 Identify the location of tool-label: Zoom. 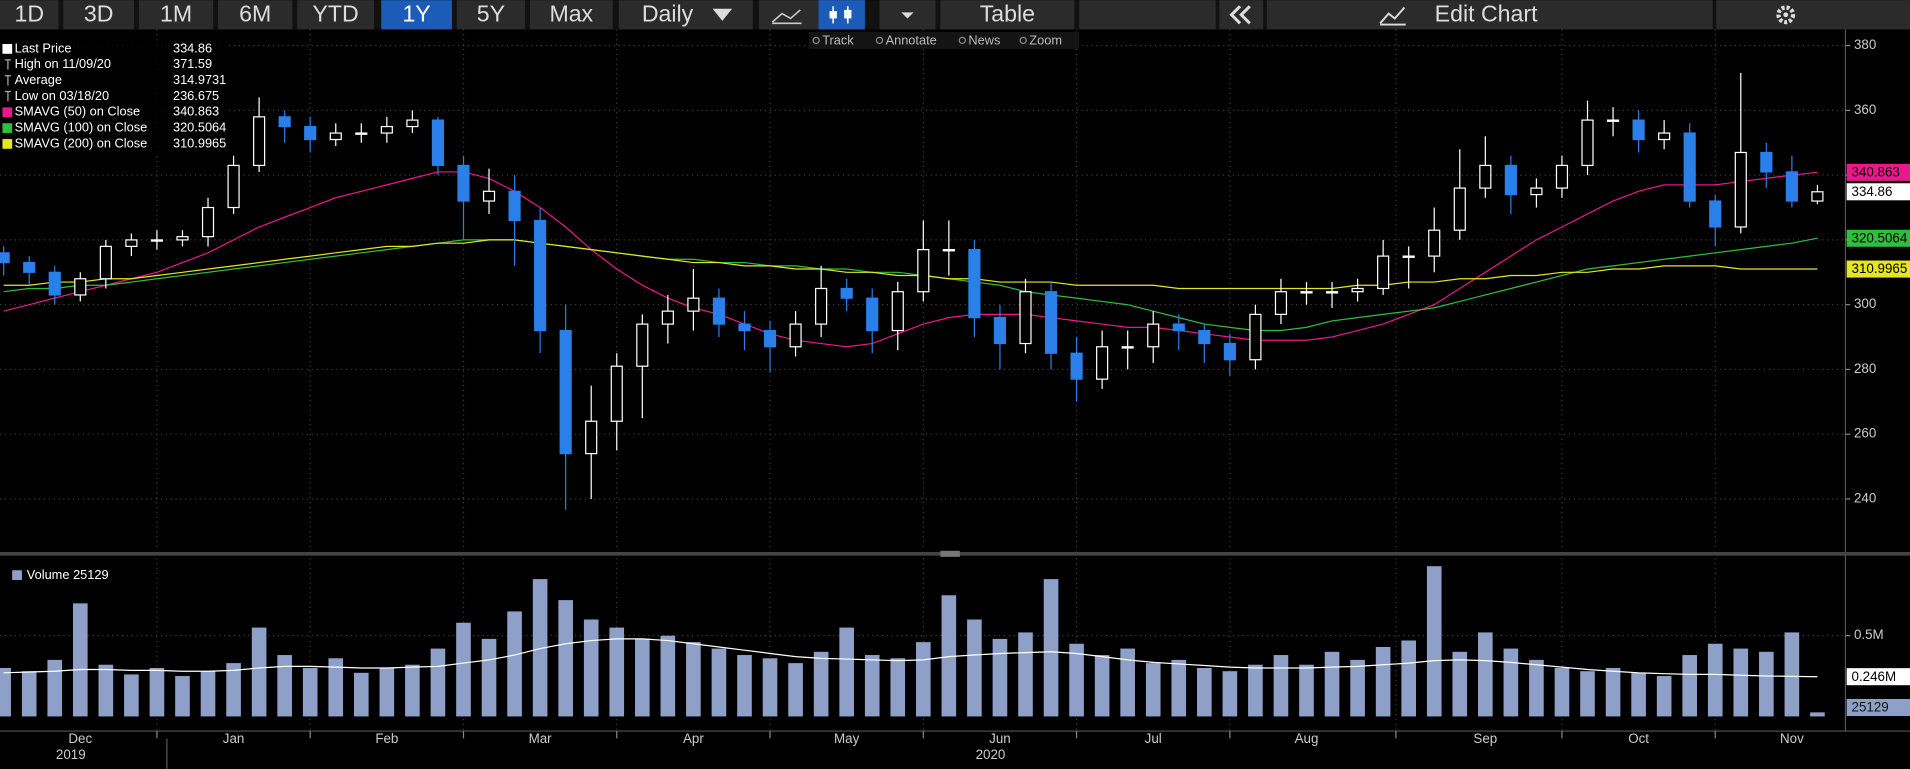
(1045, 39).